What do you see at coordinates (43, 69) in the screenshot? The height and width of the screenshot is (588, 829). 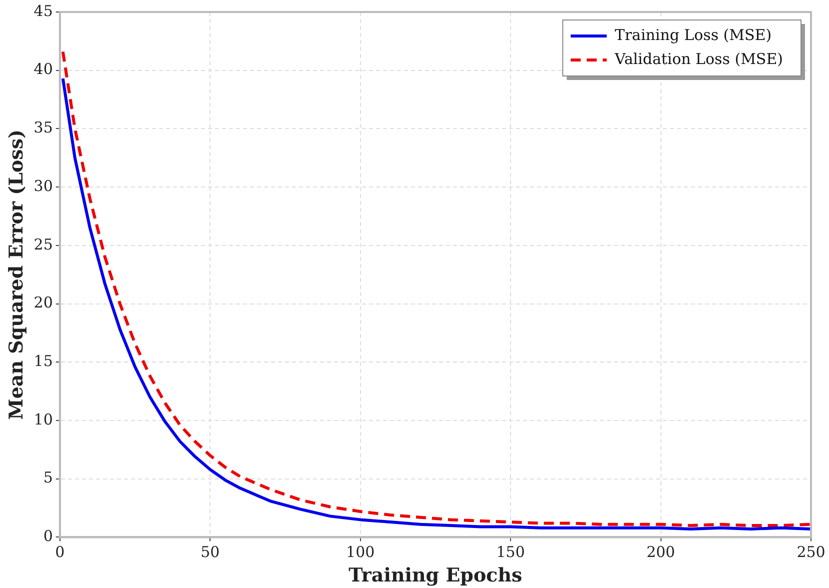 I see `y-tick-label: 40` at bounding box center [43, 69].